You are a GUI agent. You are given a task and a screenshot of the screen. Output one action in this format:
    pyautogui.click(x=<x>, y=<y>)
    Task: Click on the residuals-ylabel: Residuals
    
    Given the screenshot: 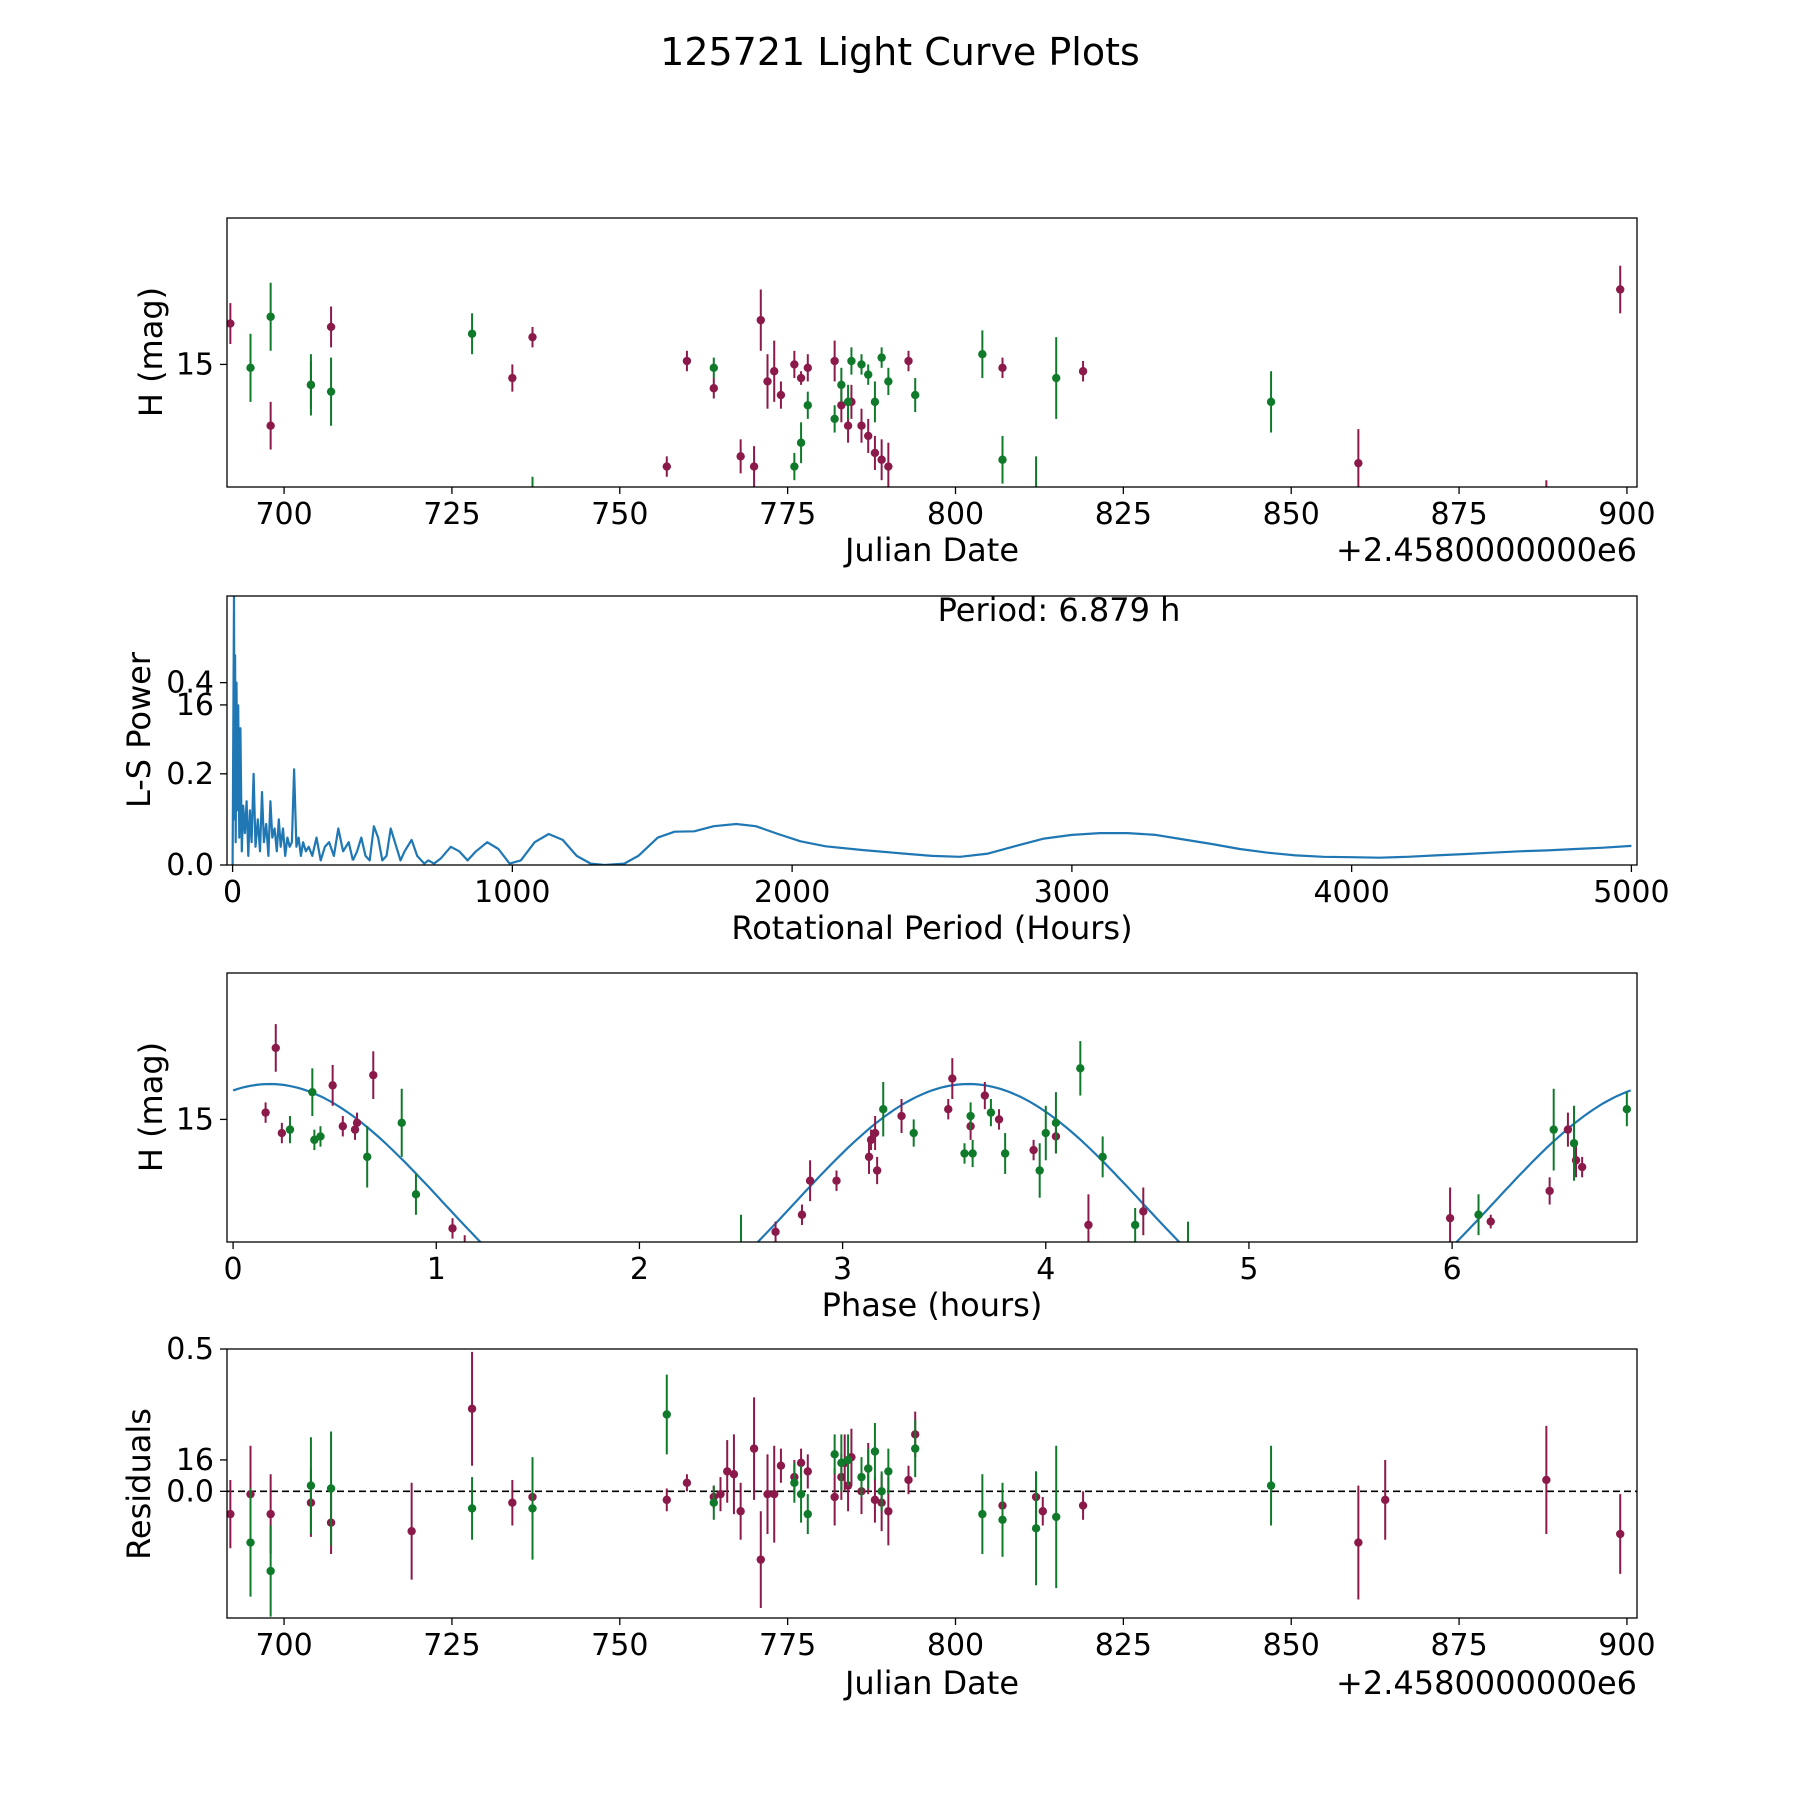 What is the action you would take?
    pyautogui.click(x=139, y=1484)
    